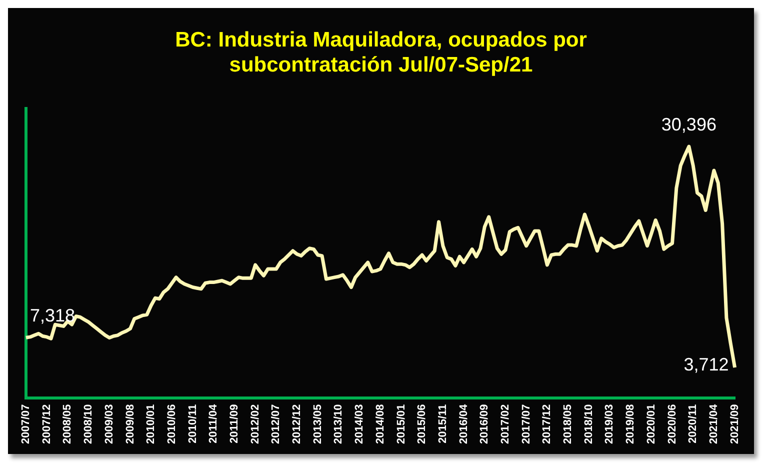  Describe the element at coordinates (53, 316) in the screenshot. I see `data-label: 7,318` at that location.